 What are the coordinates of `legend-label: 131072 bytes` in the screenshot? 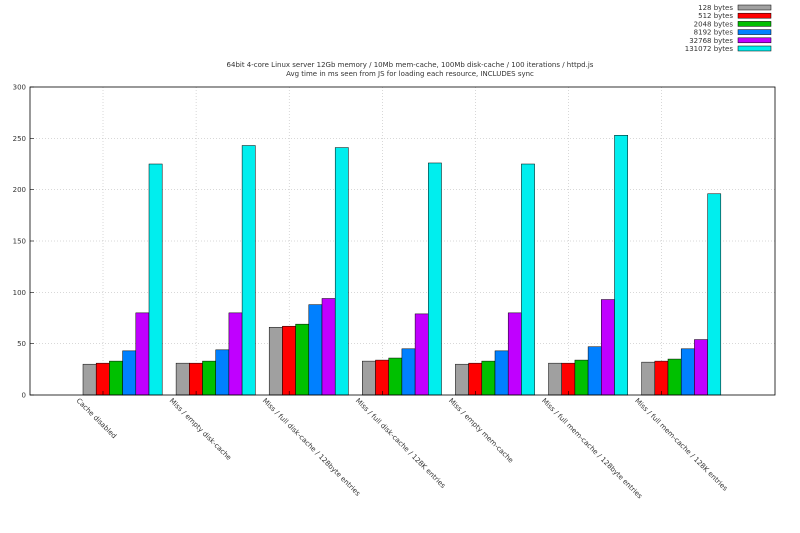 It's located at (709, 49).